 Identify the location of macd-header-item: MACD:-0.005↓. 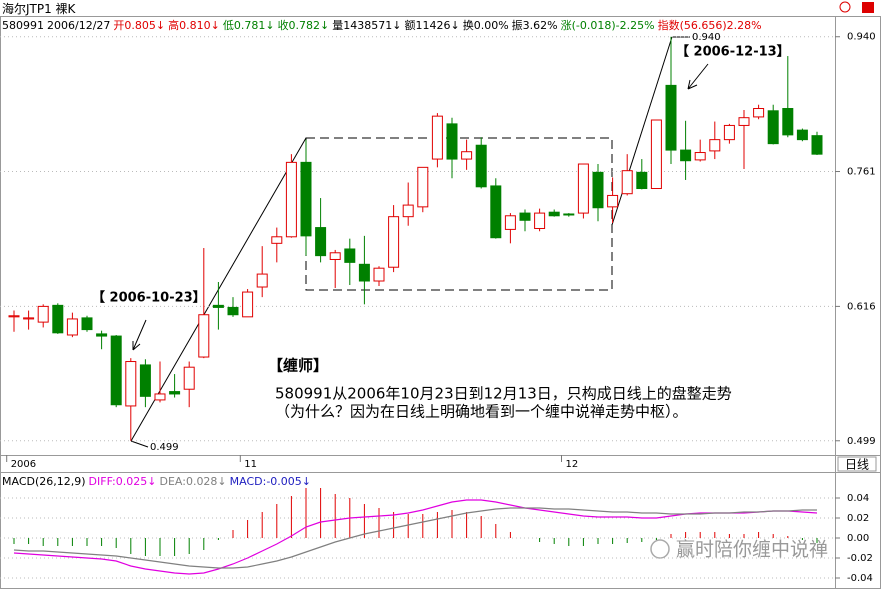
(270, 481).